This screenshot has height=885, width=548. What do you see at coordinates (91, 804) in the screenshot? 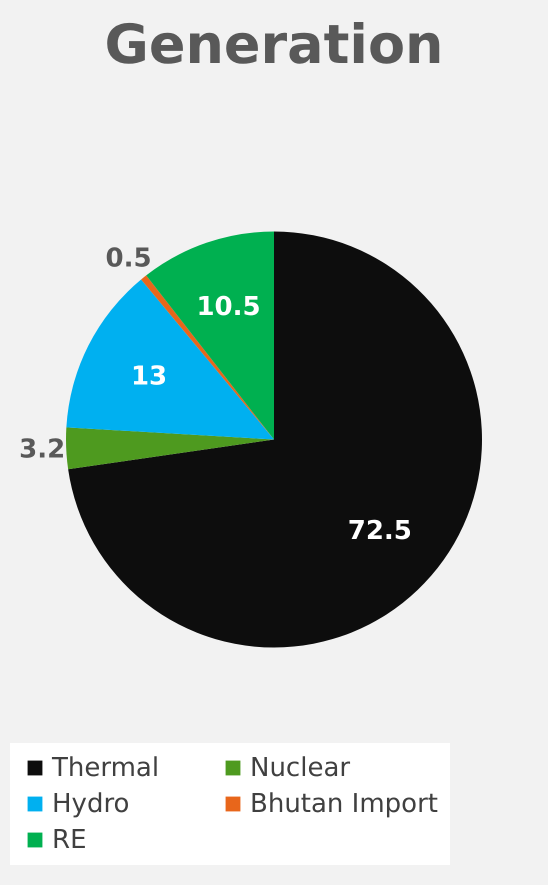
I see `legend-label: Hydro` at bounding box center [91, 804].